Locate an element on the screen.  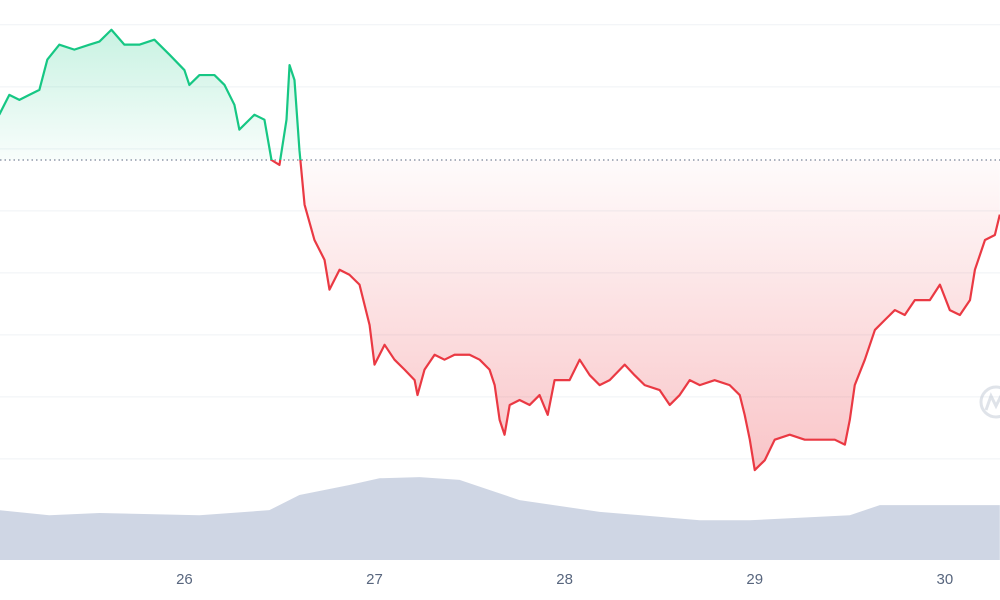
logo is located at coordinates (989, 402).